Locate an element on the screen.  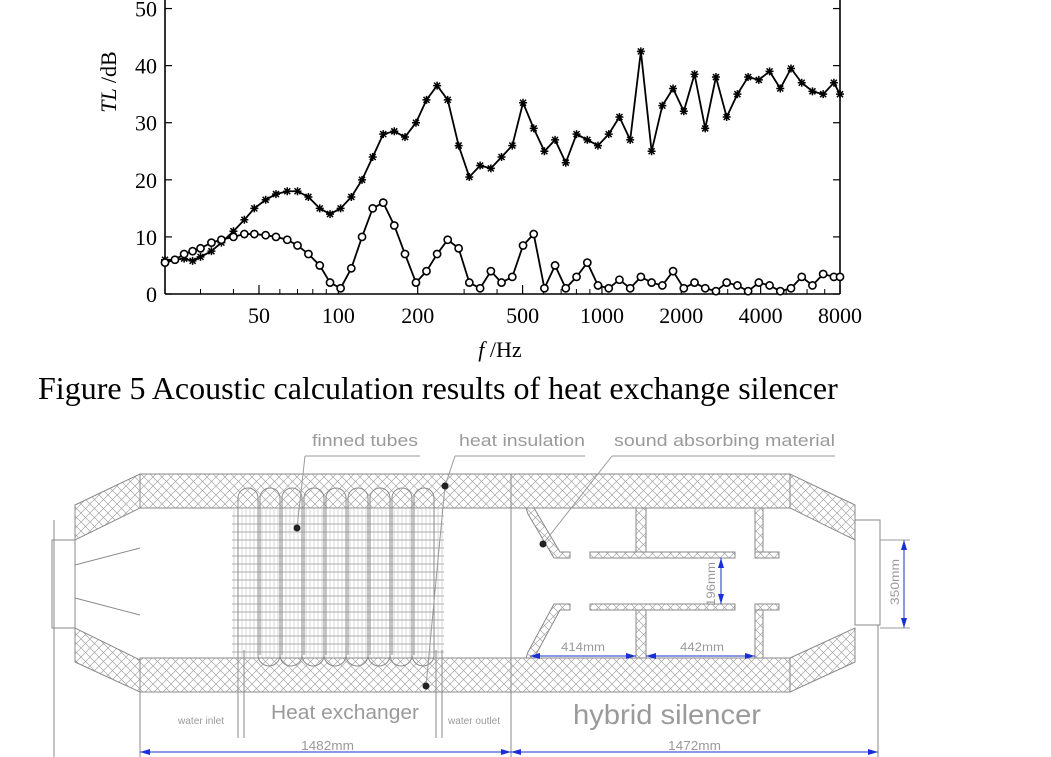
series-line is located at coordinates (502, 247).